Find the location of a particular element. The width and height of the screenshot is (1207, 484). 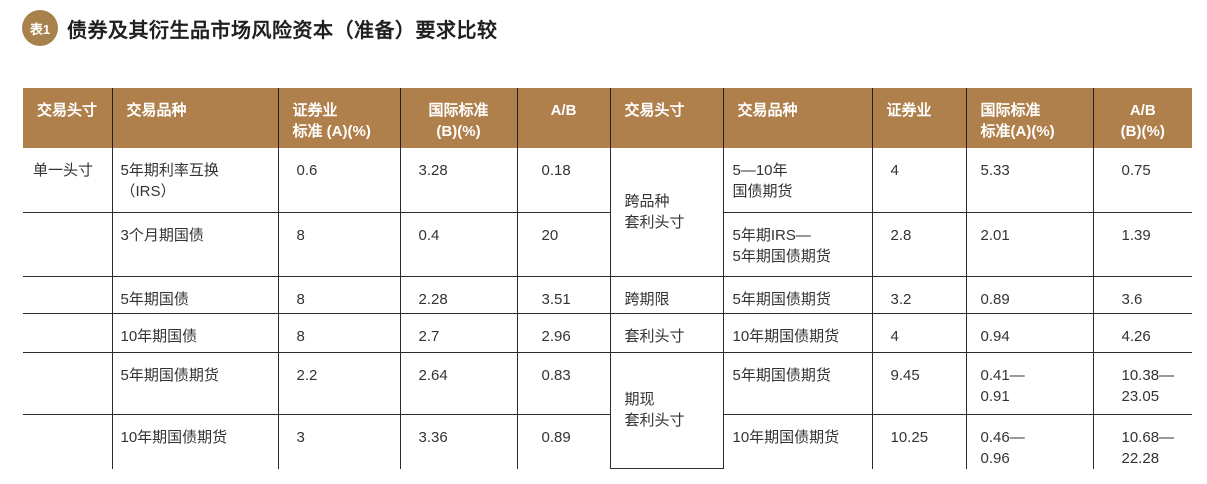

table-cell: 2.01 is located at coordinates (1029, 244).